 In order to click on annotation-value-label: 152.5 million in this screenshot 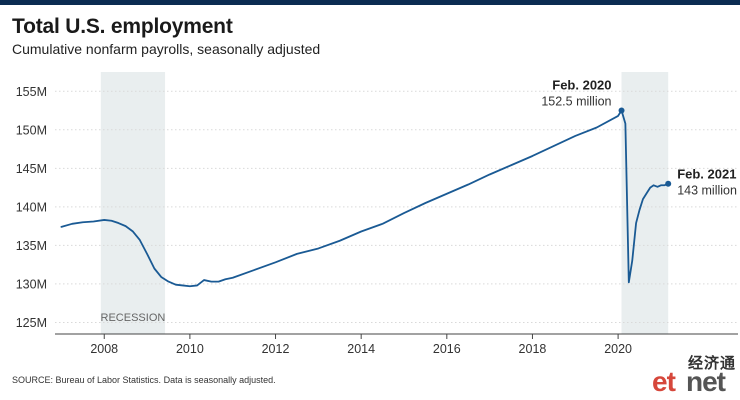, I will do `click(576, 102)`.